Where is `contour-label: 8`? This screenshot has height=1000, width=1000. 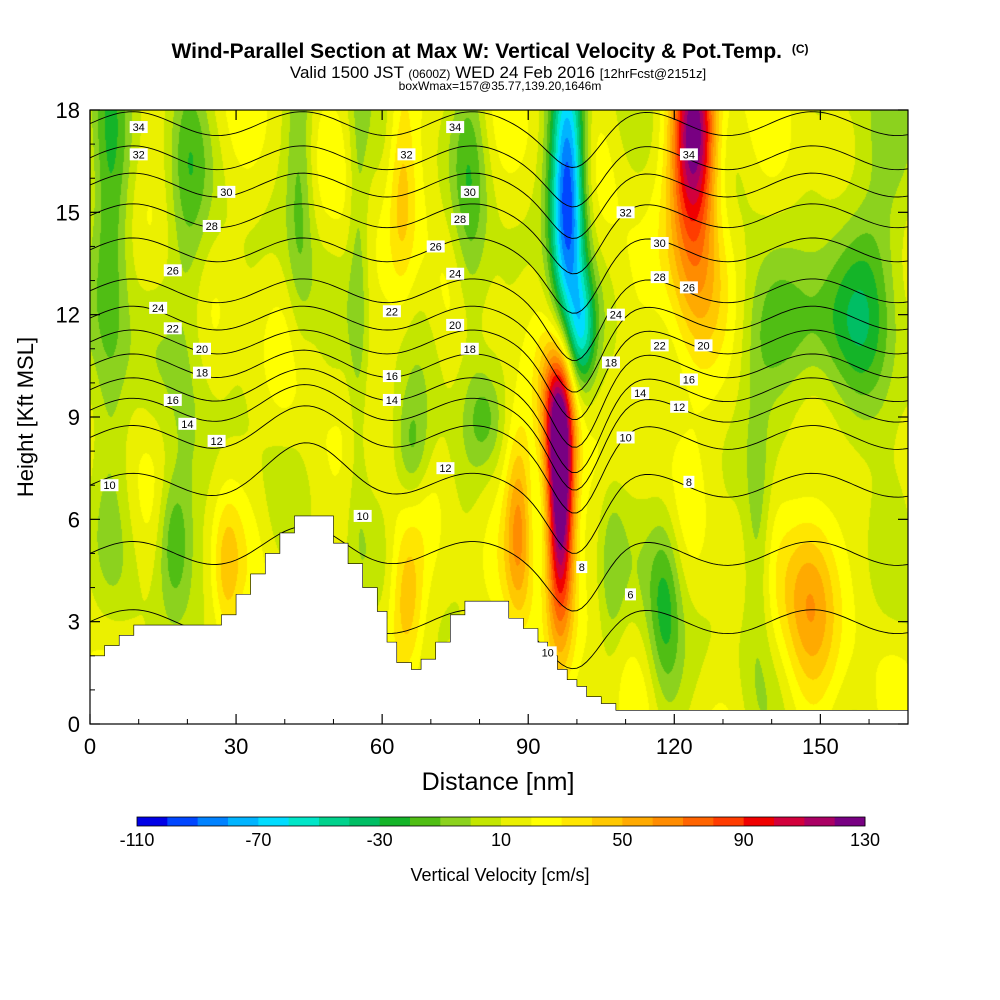
contour-label: 8 is located at coordinates (582, 567).